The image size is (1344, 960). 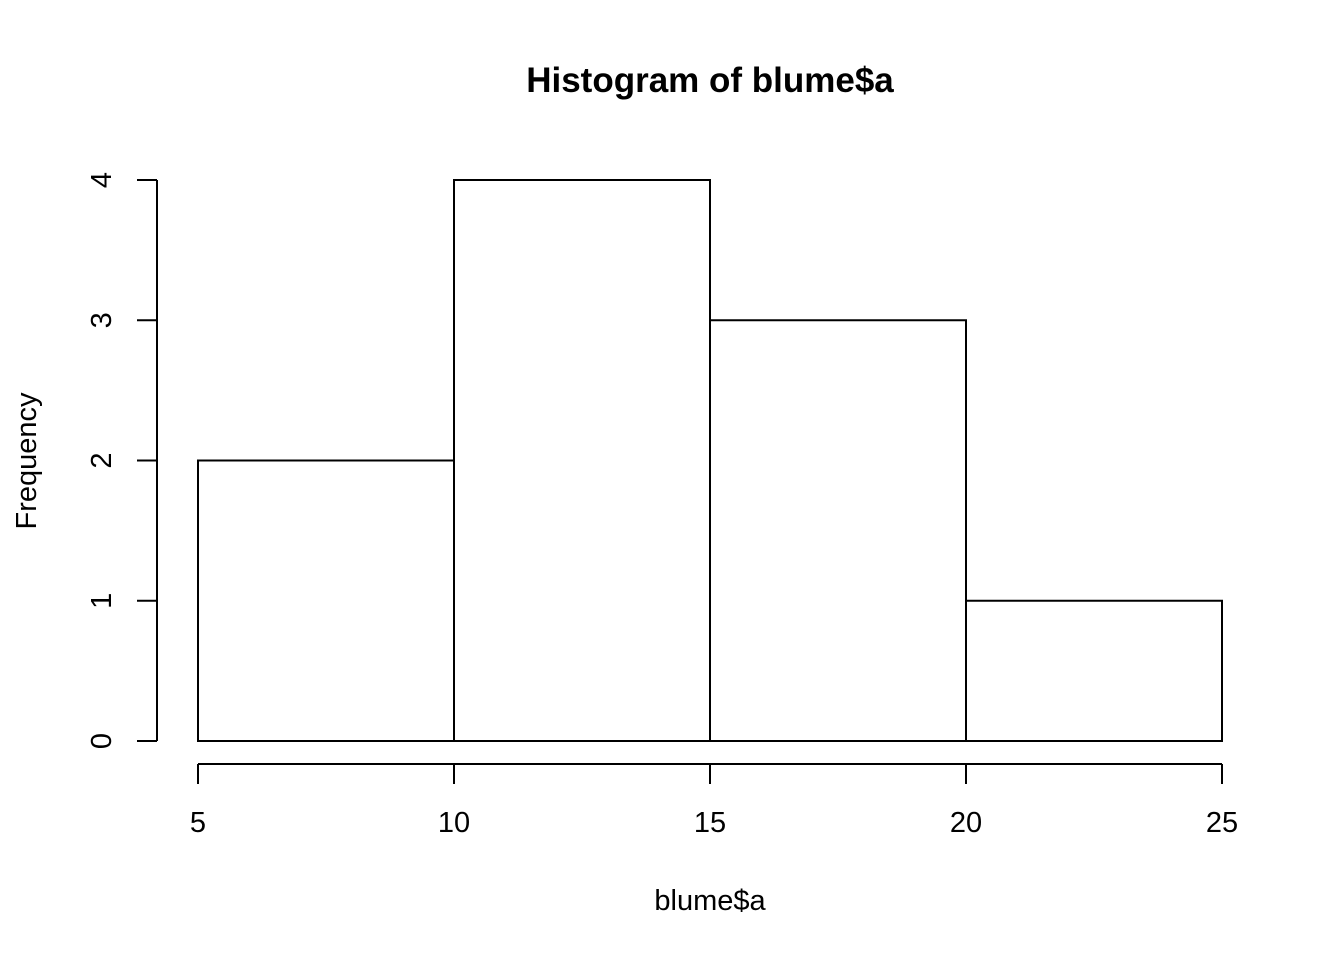 I want to click on y-tick-label: 2, so click(x=102, y=460).